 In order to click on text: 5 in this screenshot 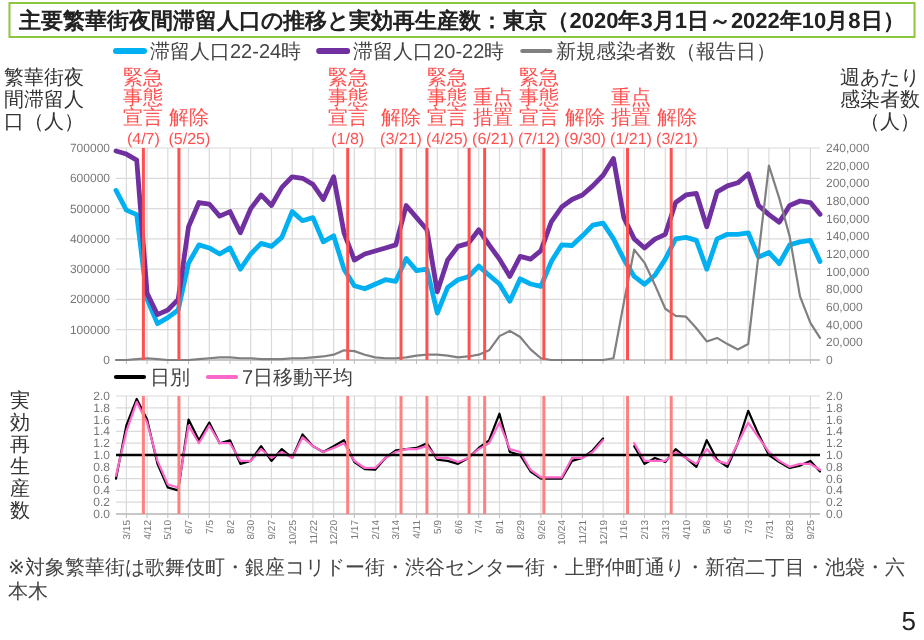, I will do `click(908, 621)`.